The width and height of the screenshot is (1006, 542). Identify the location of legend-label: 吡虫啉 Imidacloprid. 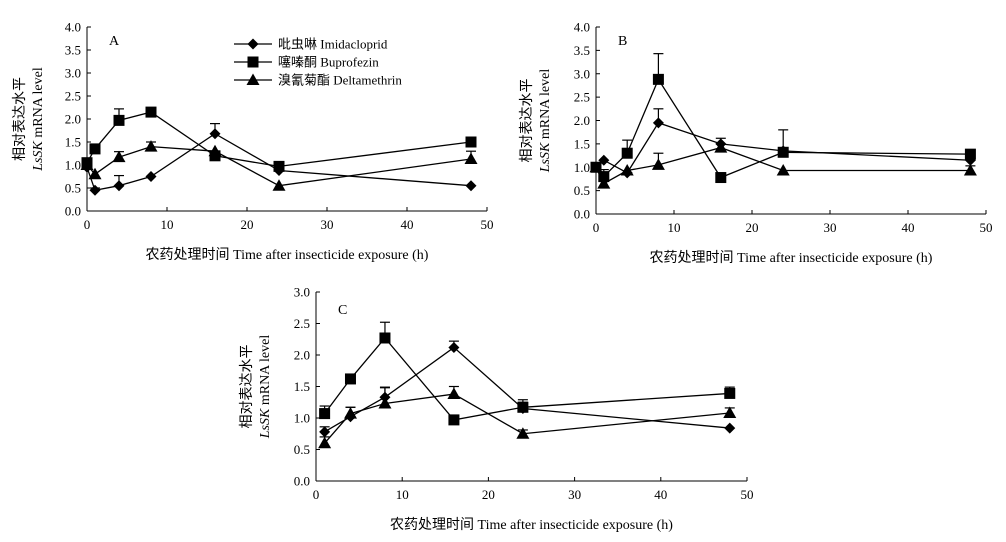
(333, 44).